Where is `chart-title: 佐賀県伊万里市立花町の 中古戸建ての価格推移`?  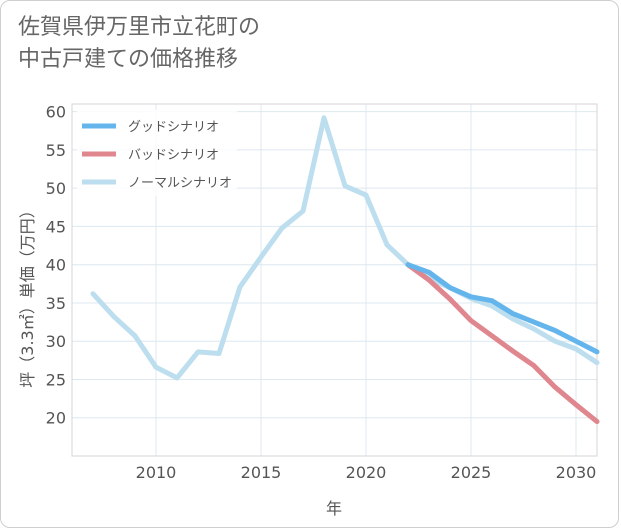 chart-title: 佐賀県伊万里市立花町の 中古戸建ての価格推移 is located at coordinates (218, 44).